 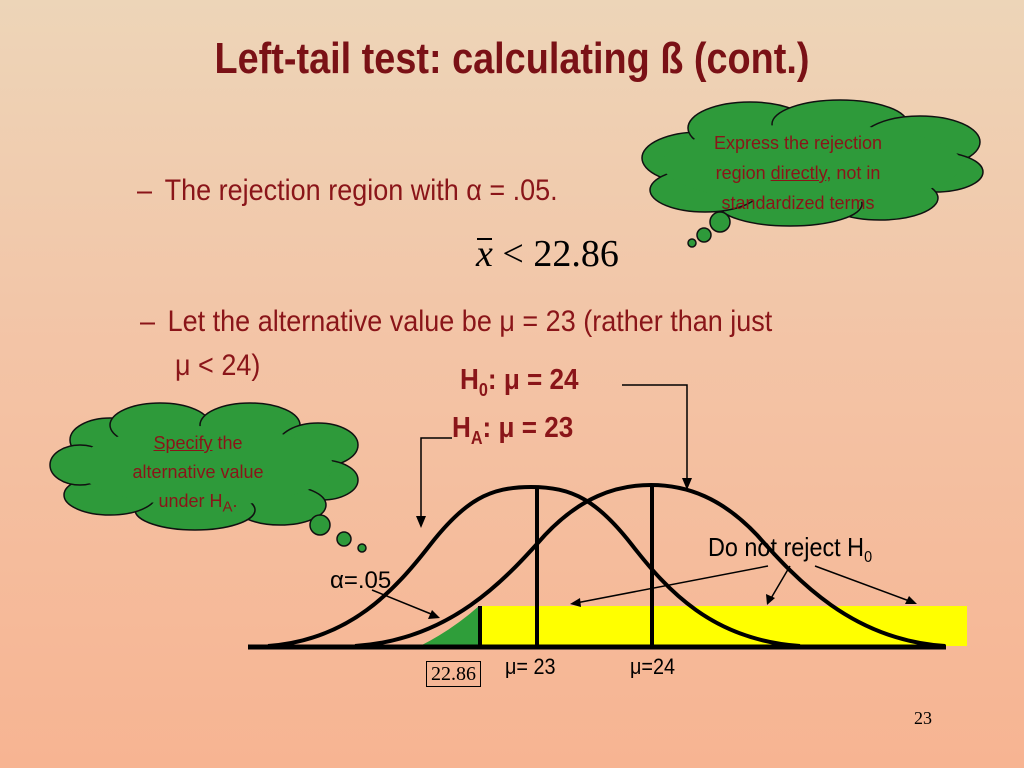 What do you see at coordinates (361, 190) in the screenshot?
I see `bullet-text: The rejection region with α = .05.` at bounding box center [361, 190].